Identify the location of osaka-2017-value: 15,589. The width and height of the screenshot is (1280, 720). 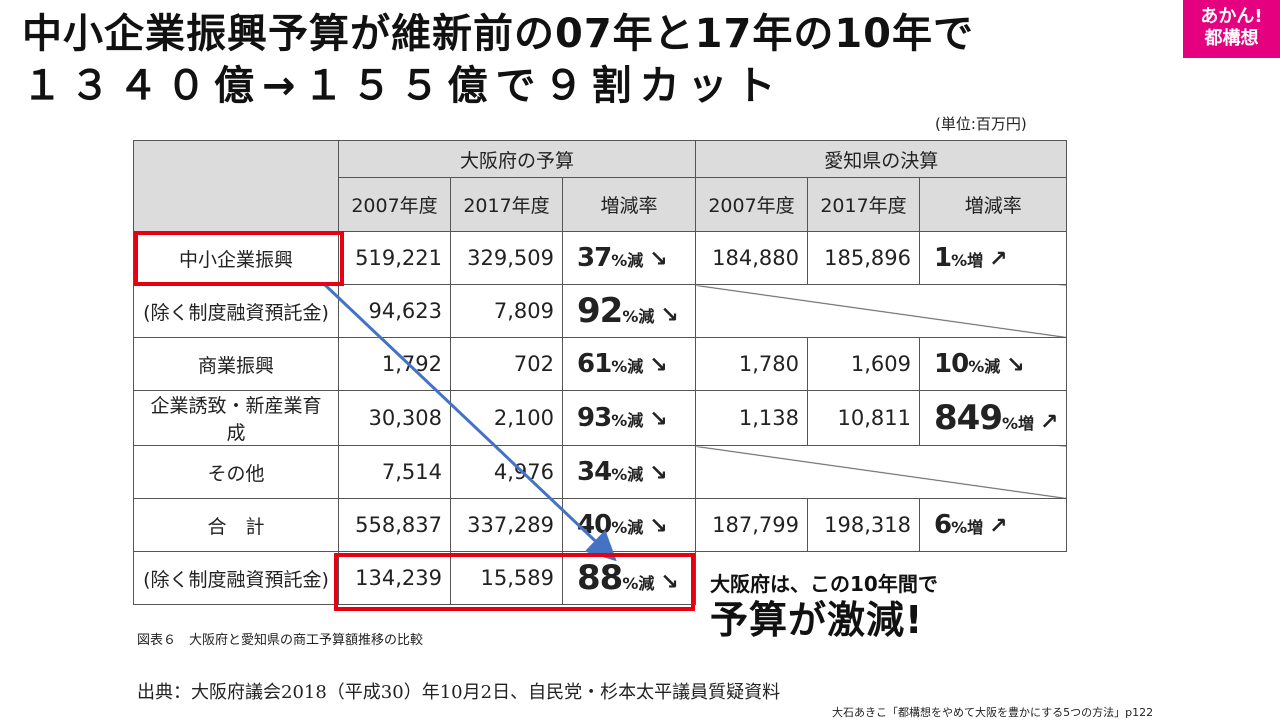
(506, 578).